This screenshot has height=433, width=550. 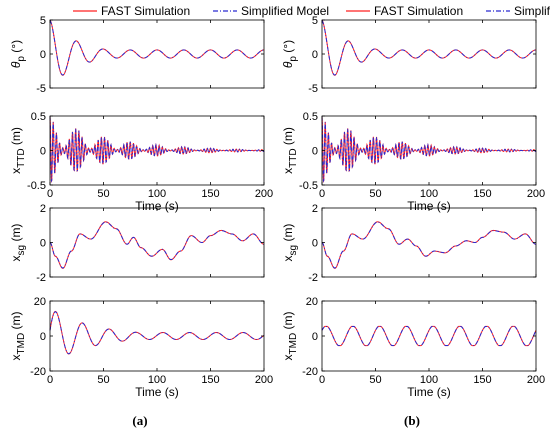 I want to click on panel-a3: -2 0 2 xsg (m), so click(x=137, y=243).